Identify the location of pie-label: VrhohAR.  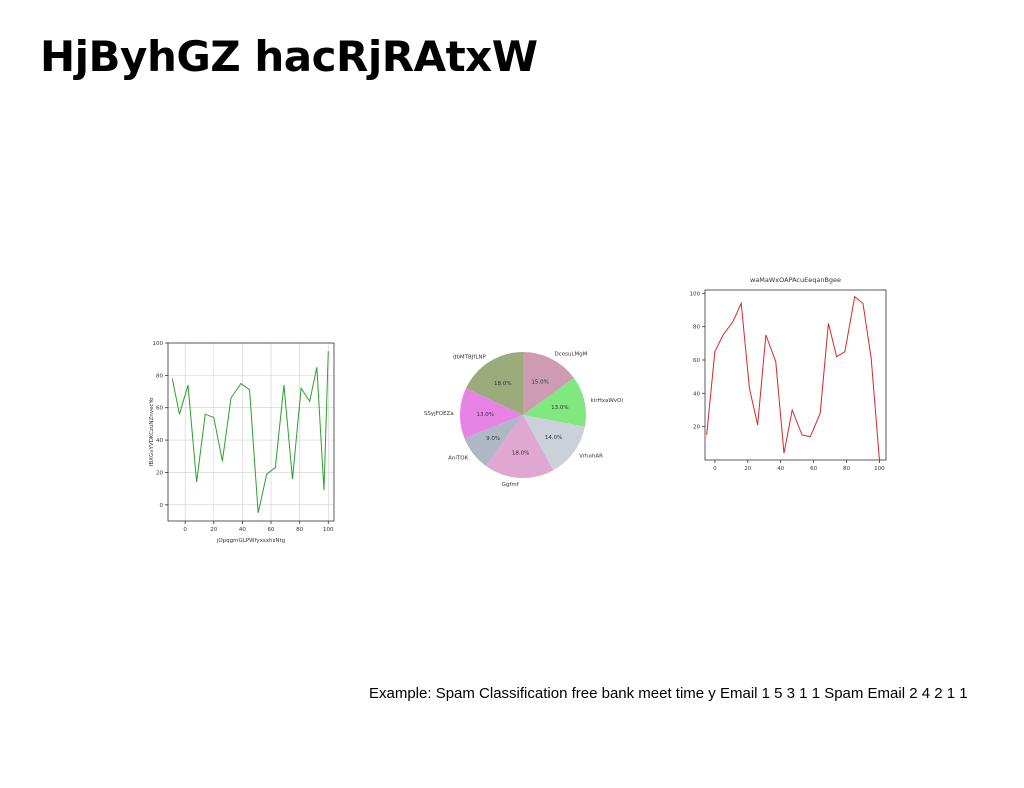
(591, 457).